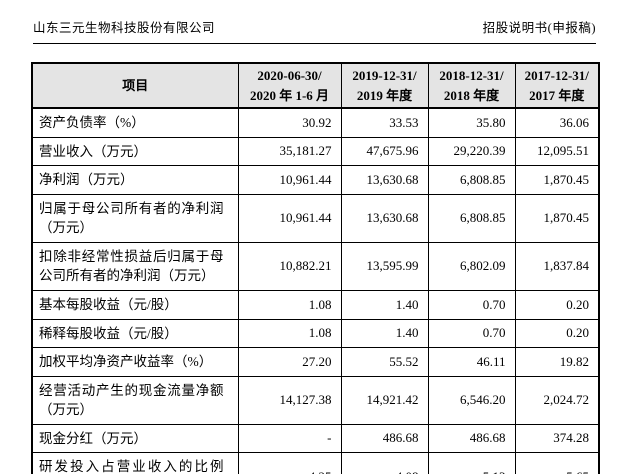 The width and height of the screenshot is (625, 474). What do you see at coordinates (384, 95) in the screenshot?
I see `column-header-line2: 2019 年度` at bounding box center [384, 95].